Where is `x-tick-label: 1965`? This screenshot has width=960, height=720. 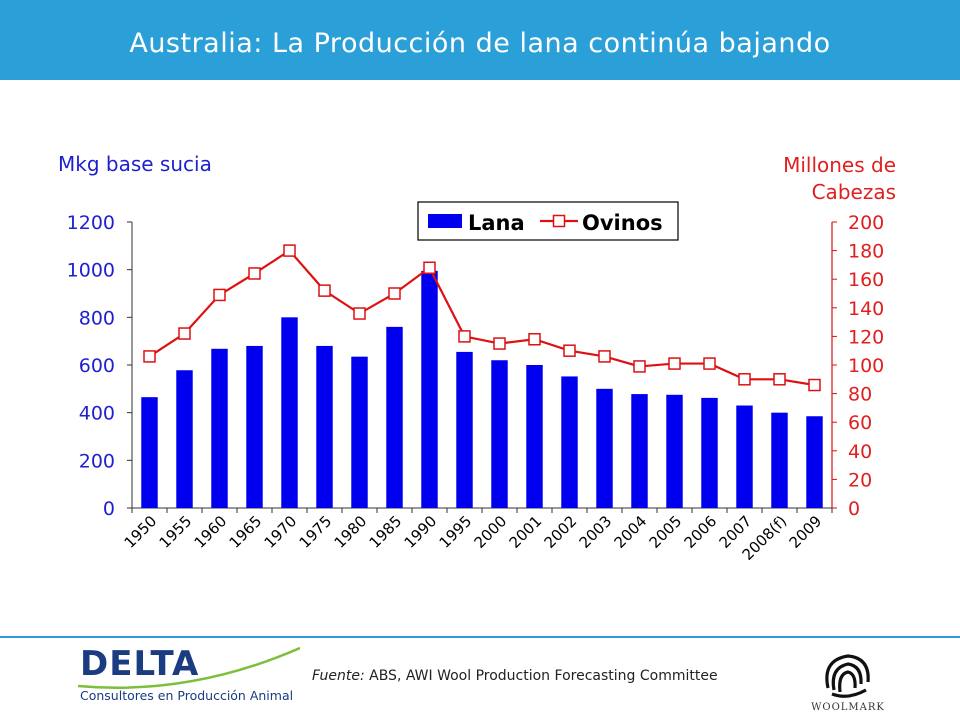
x-tick-label: 1965 is located at coordinates (246, 532).